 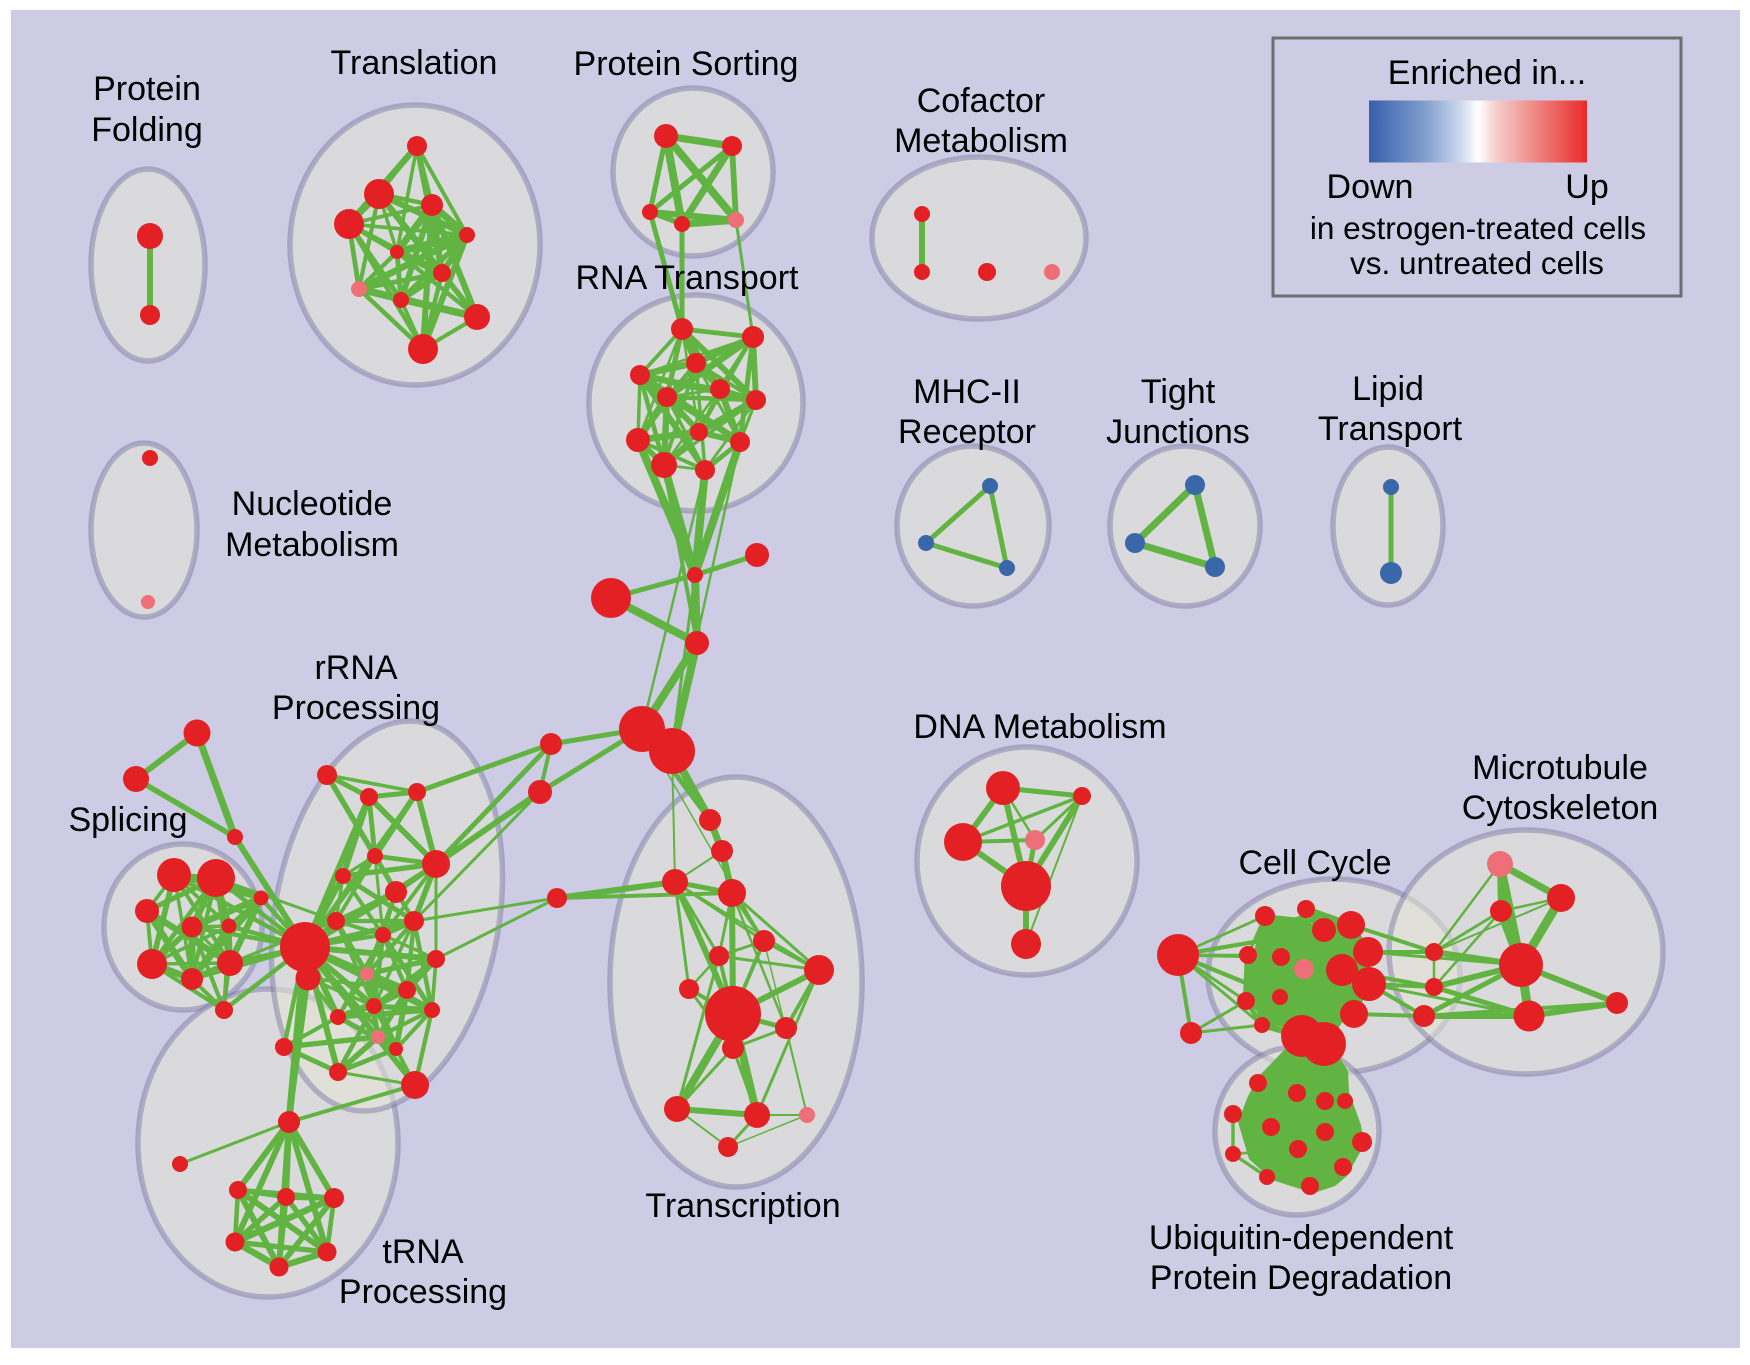 I want to click on svg-text: MHC-II, so click(x=967, y=392).